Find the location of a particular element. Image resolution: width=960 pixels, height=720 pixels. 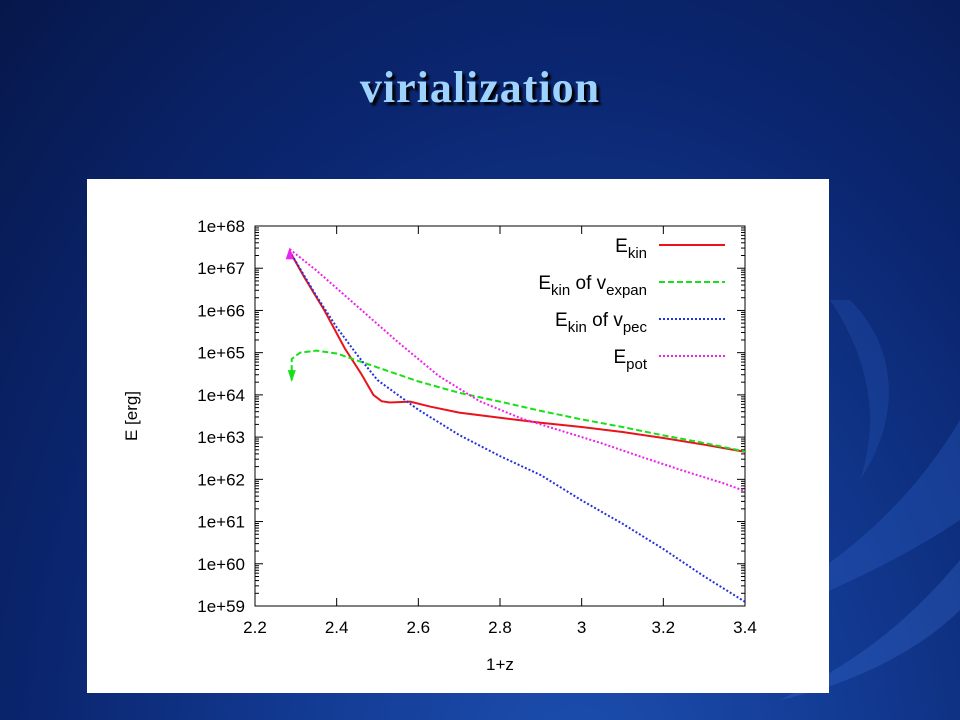

y-tick-label: 1e+67 is located at coordinates (221, 268).